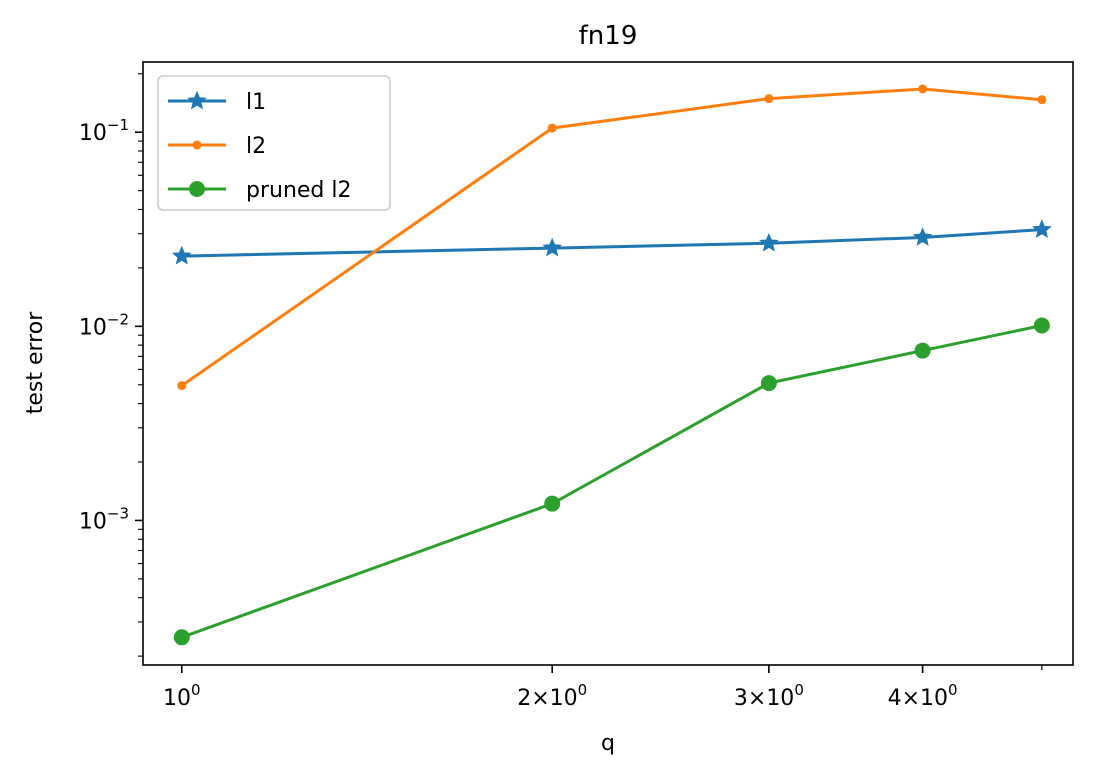  I want to click on legend-box, so click(274, 143).